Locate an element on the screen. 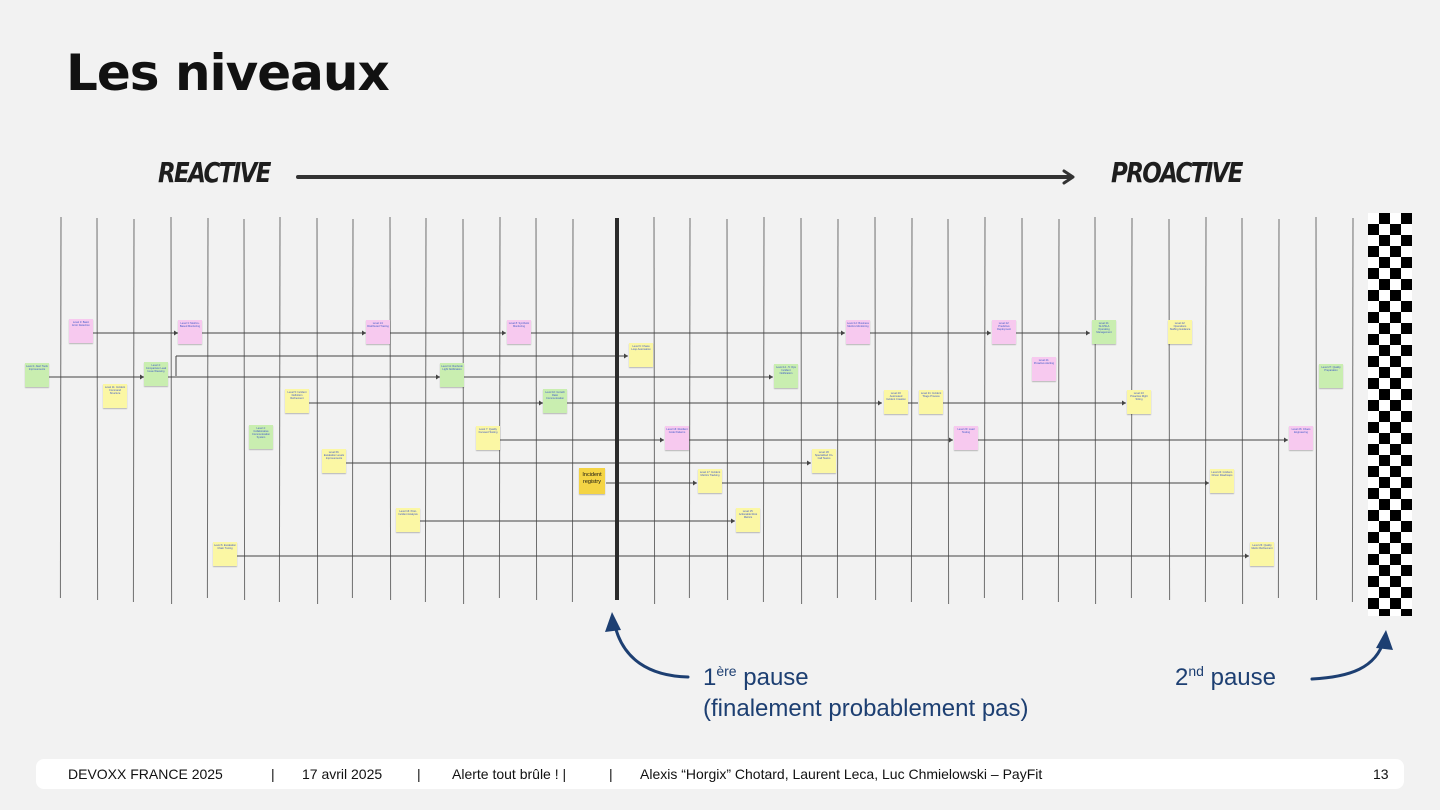 Image resolution: width=1440 pixels, height=810 pixels. level-note: Level 18: Specialized On-Call Teams is located at coordinates (824, 461).